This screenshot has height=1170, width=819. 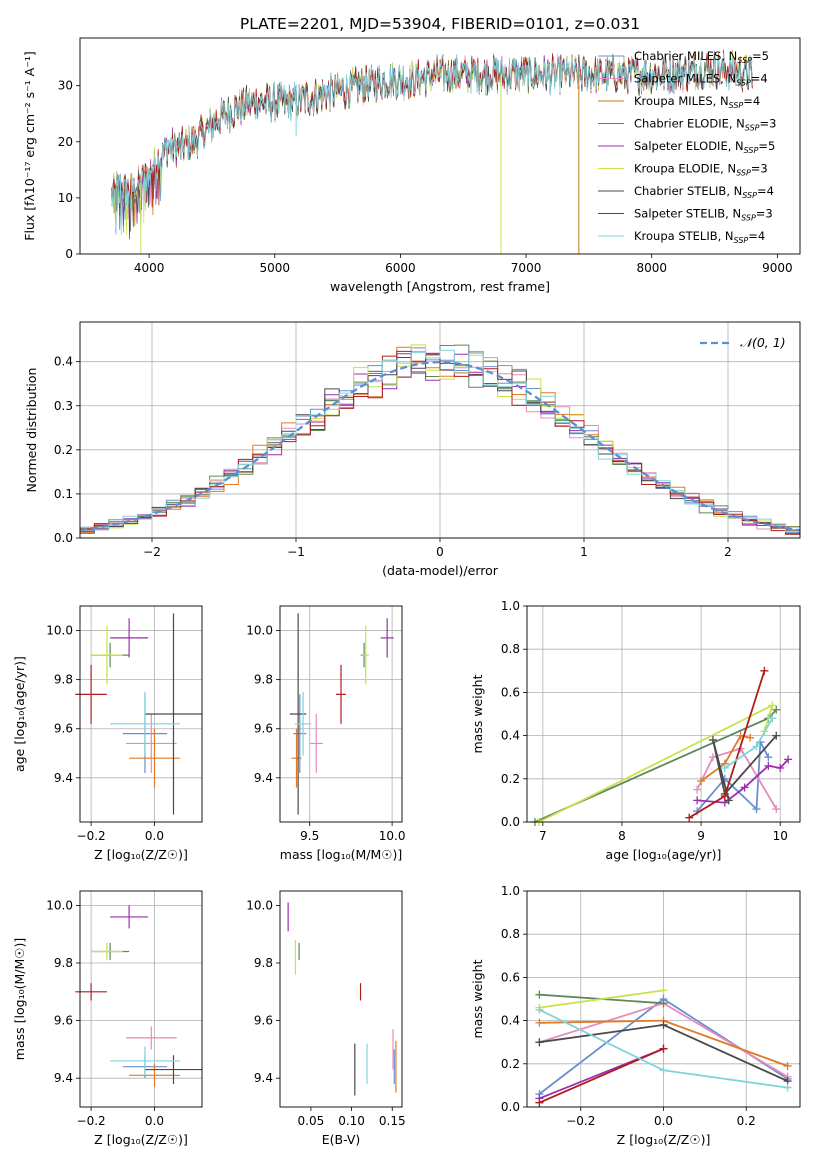 What do you see at coordinates (325, 1022) in the screenshot?
I see `mass_vs_ebv-axes: 0.05 0.10 0.15 9.4 9.6 9.8 10.0 E(B-V)` at bounding box center [325, 1022].